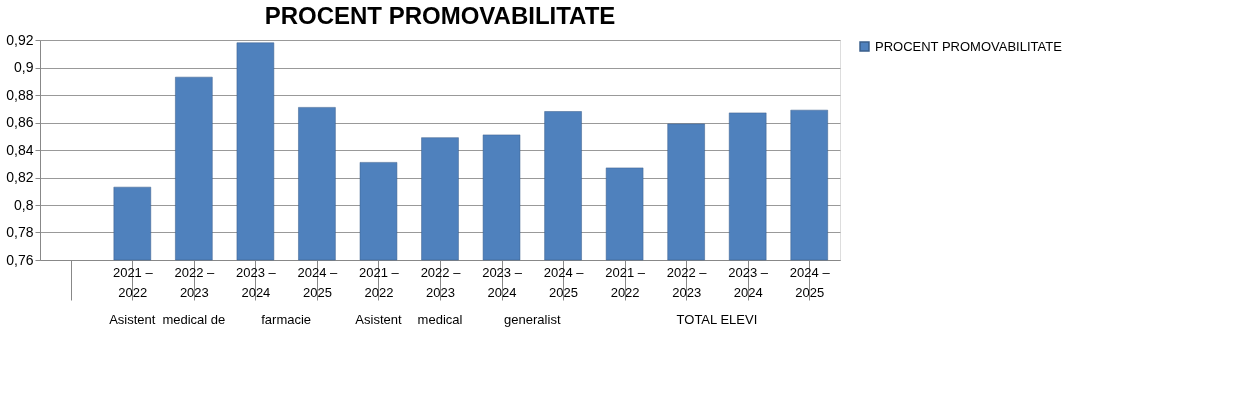  I want to click on y-tick-label: 0,8, so click(24, 204).